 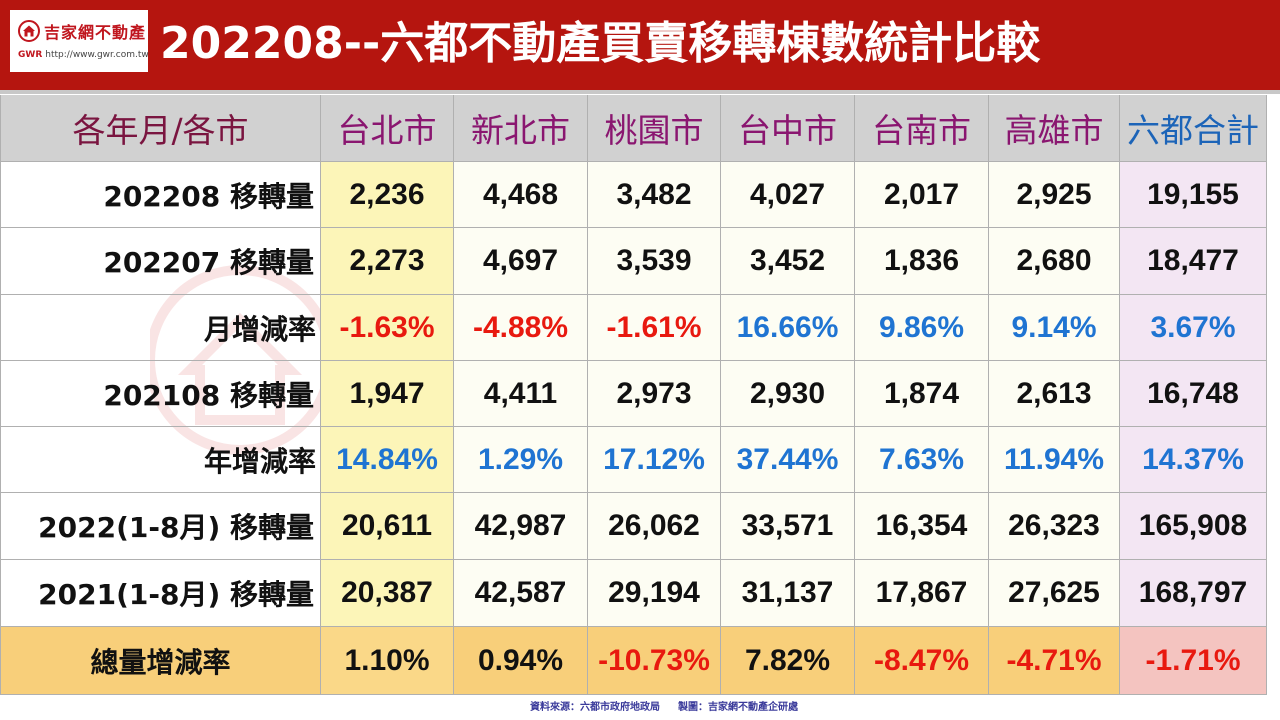 What do you see at coordinates (161, 661) in the screenshot?
I see `row-label: 總量增減率` at bounding box center [161, 661].